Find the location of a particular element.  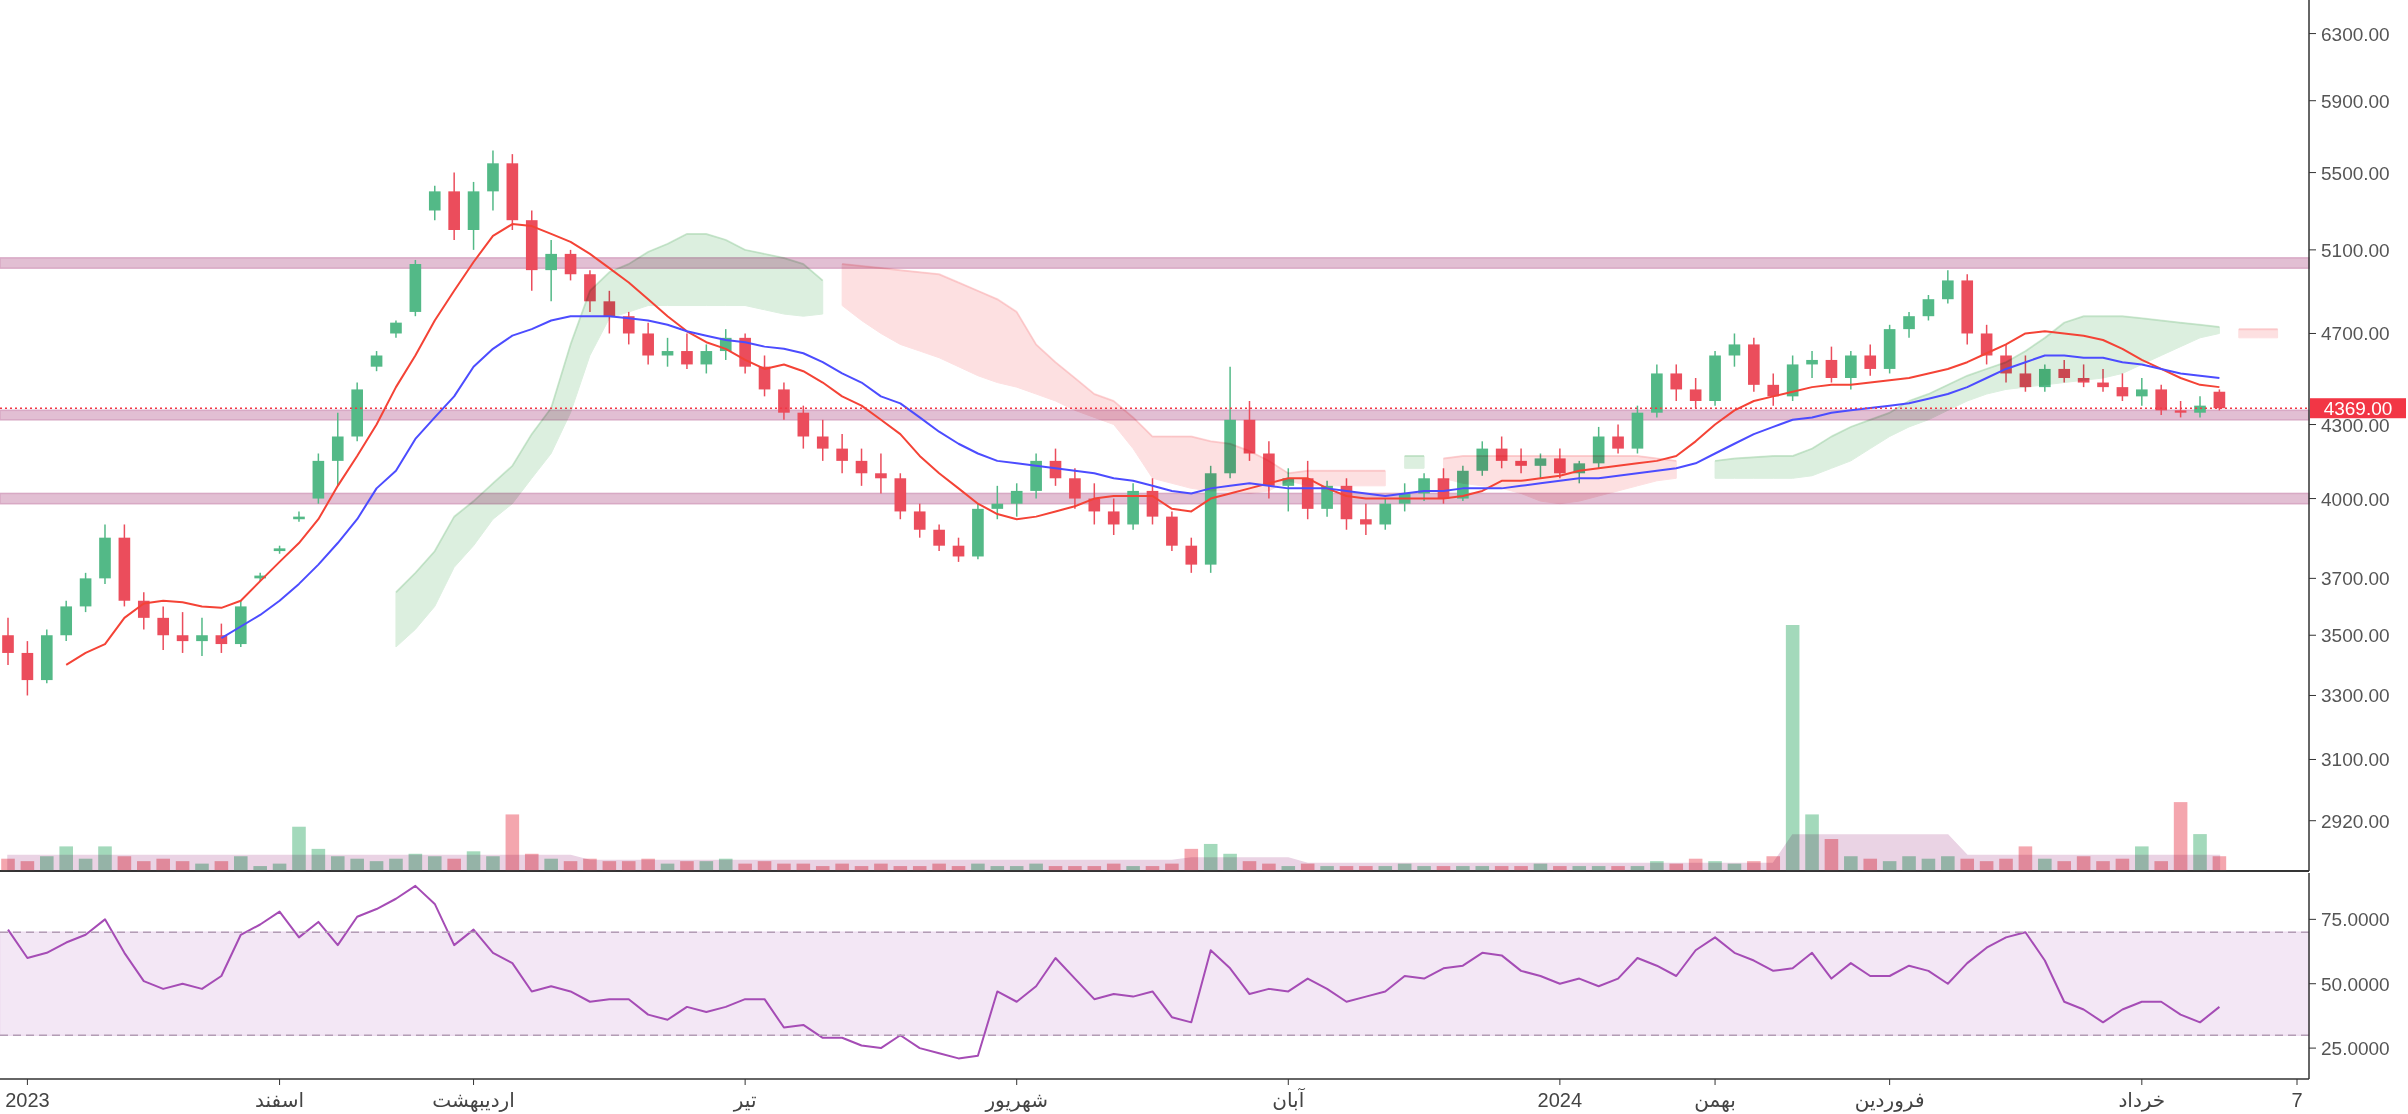

y-tick-label: 25.0000 is located at coordinates (2355, 1049).